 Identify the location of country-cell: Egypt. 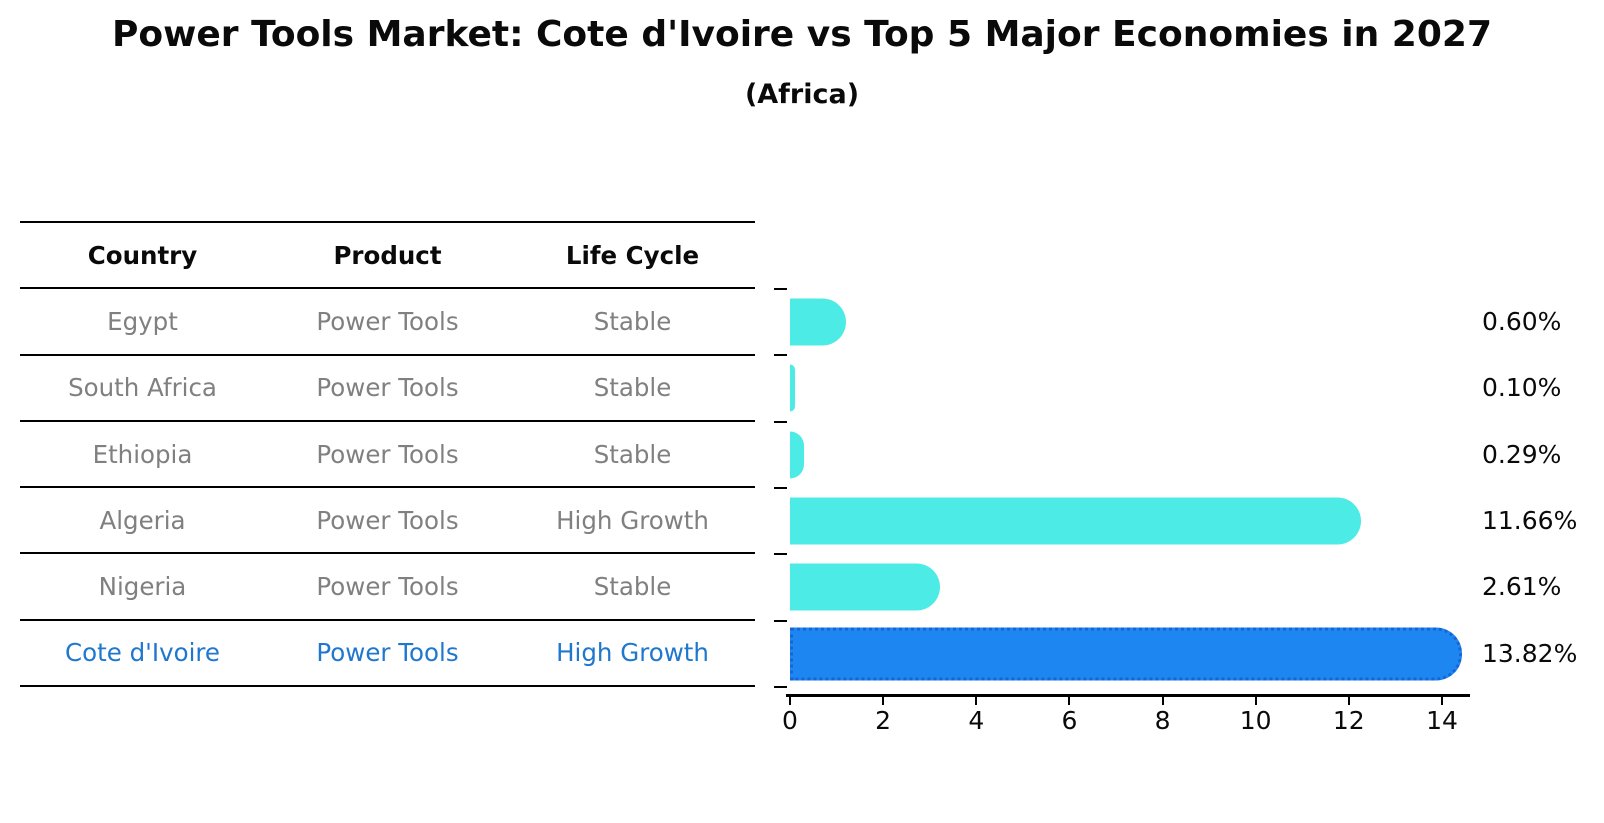
(142, 321).